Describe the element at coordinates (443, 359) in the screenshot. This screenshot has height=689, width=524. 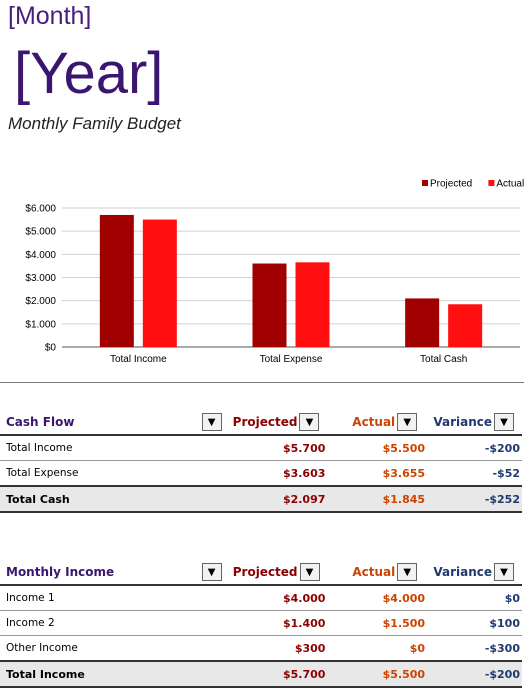
I see `x-tick-label: Total Cash` at that location.